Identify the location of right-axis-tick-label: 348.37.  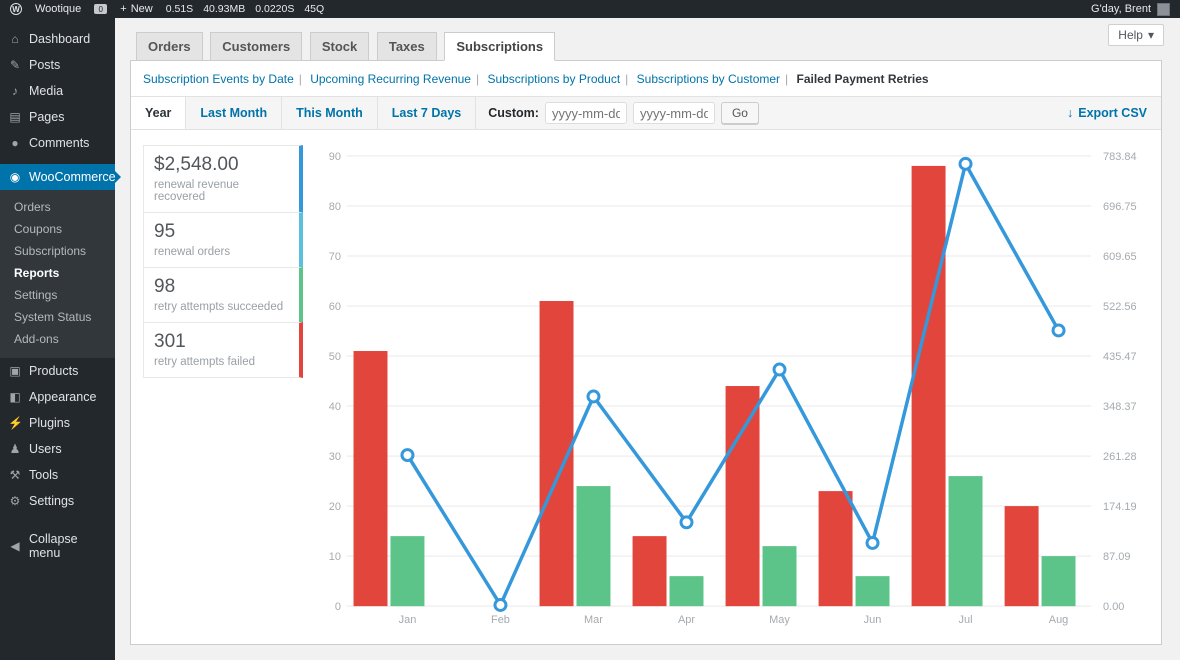
(1120, 407).